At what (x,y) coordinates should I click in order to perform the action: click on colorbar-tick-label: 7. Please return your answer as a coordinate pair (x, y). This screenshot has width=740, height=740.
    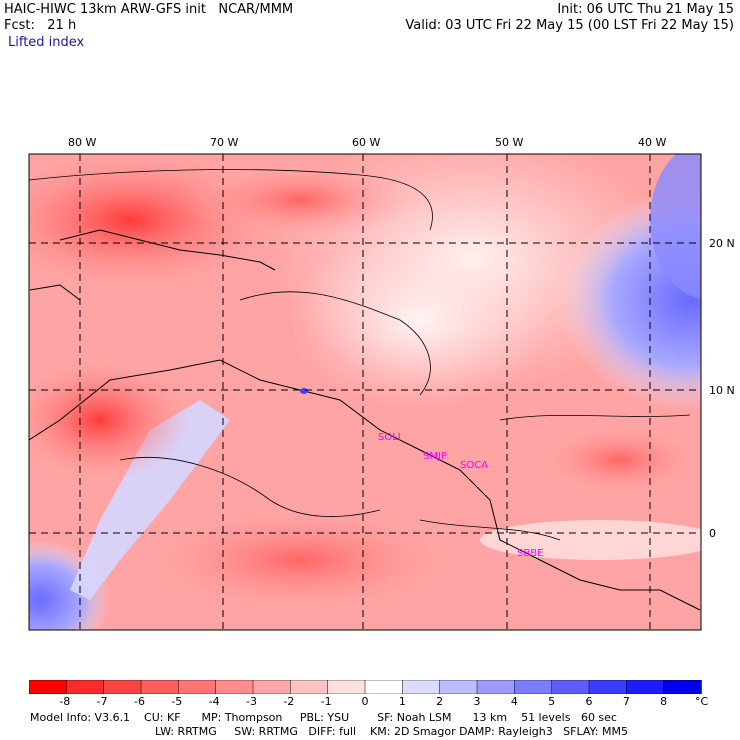
    Looking at the image, I should click on (626, 701).